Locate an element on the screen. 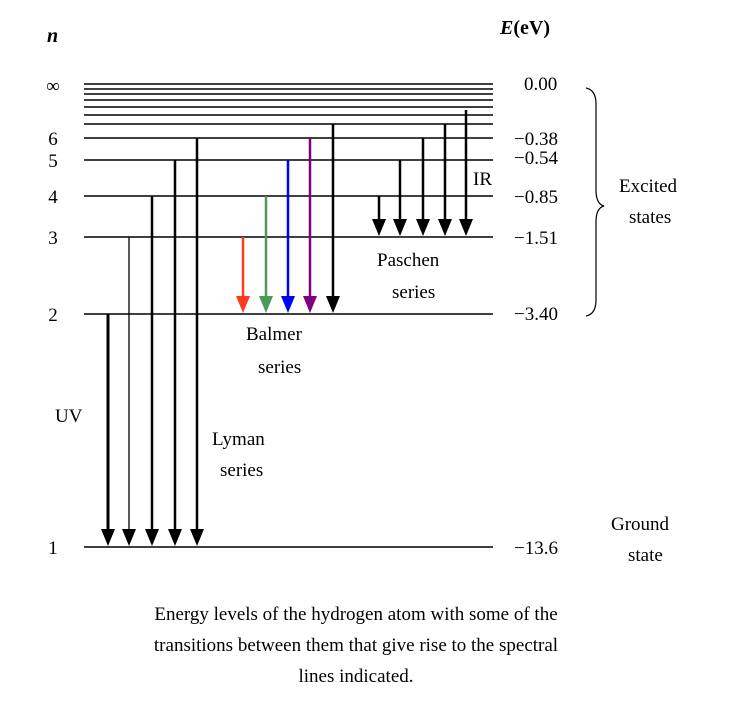 This screenshot has height=702, width=730. n-axis-label: n is located at coordinates (52, 36).